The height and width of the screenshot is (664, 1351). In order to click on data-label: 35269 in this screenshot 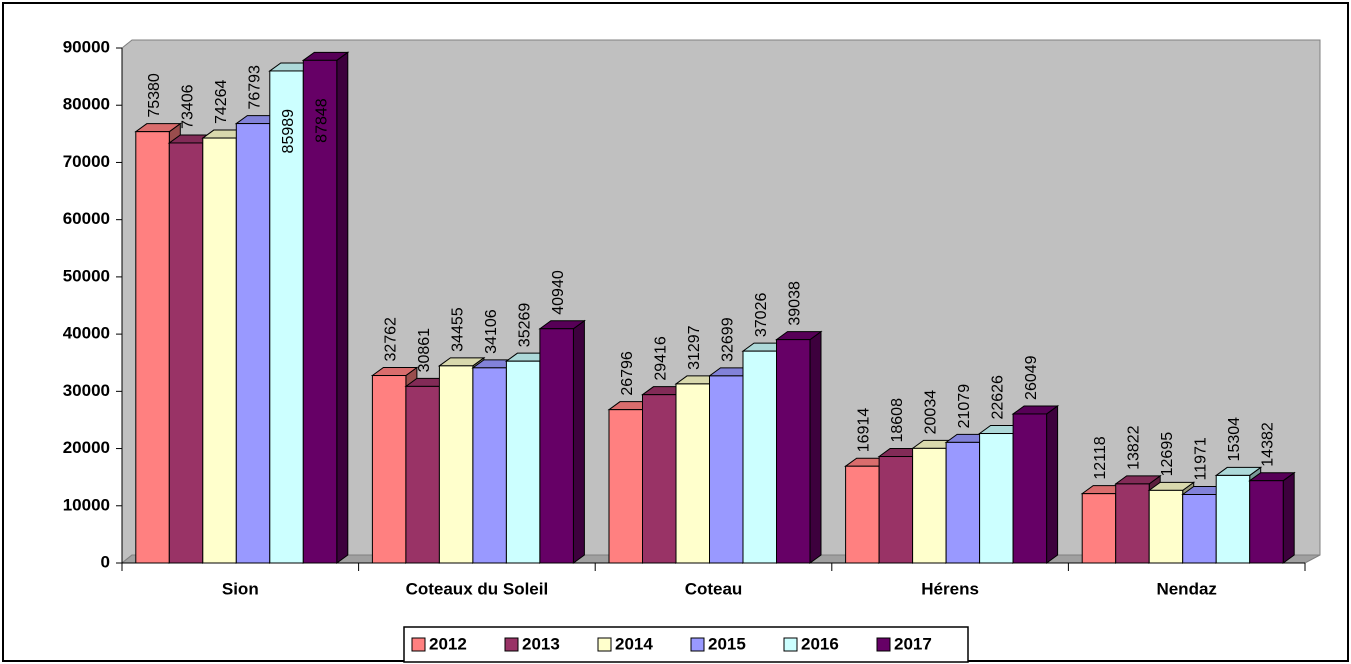, I will do `click(524, 325)`.